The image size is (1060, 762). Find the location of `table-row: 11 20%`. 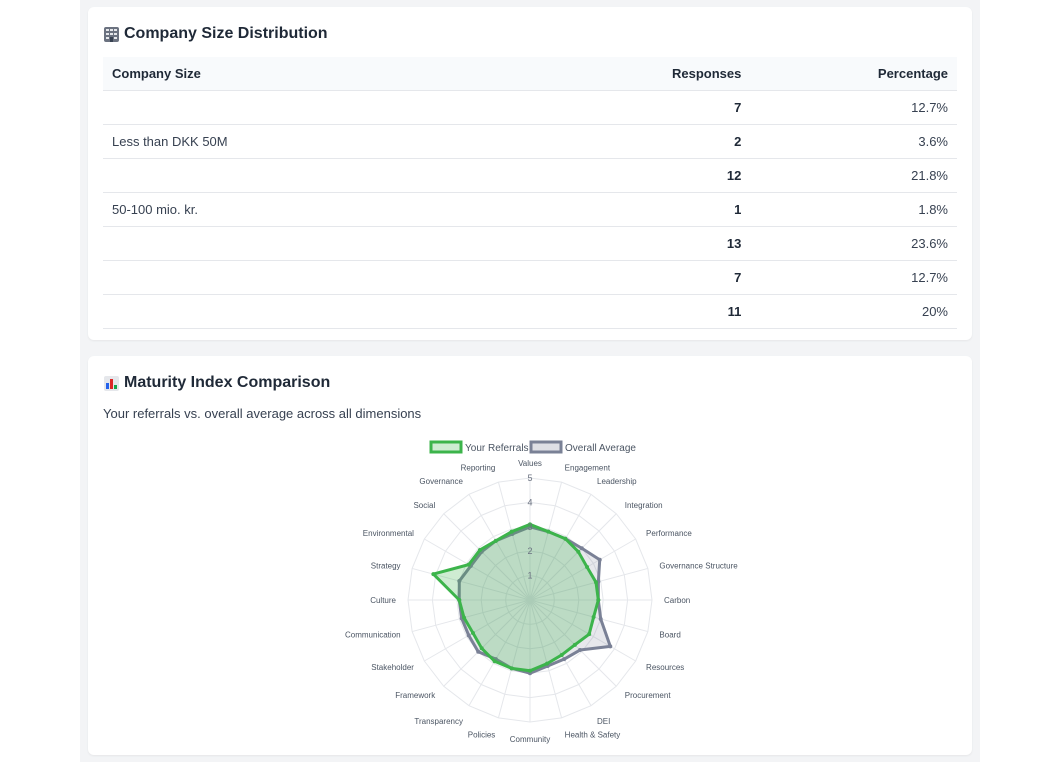

table-row: 11 20% is located at coordinates (530, 311).